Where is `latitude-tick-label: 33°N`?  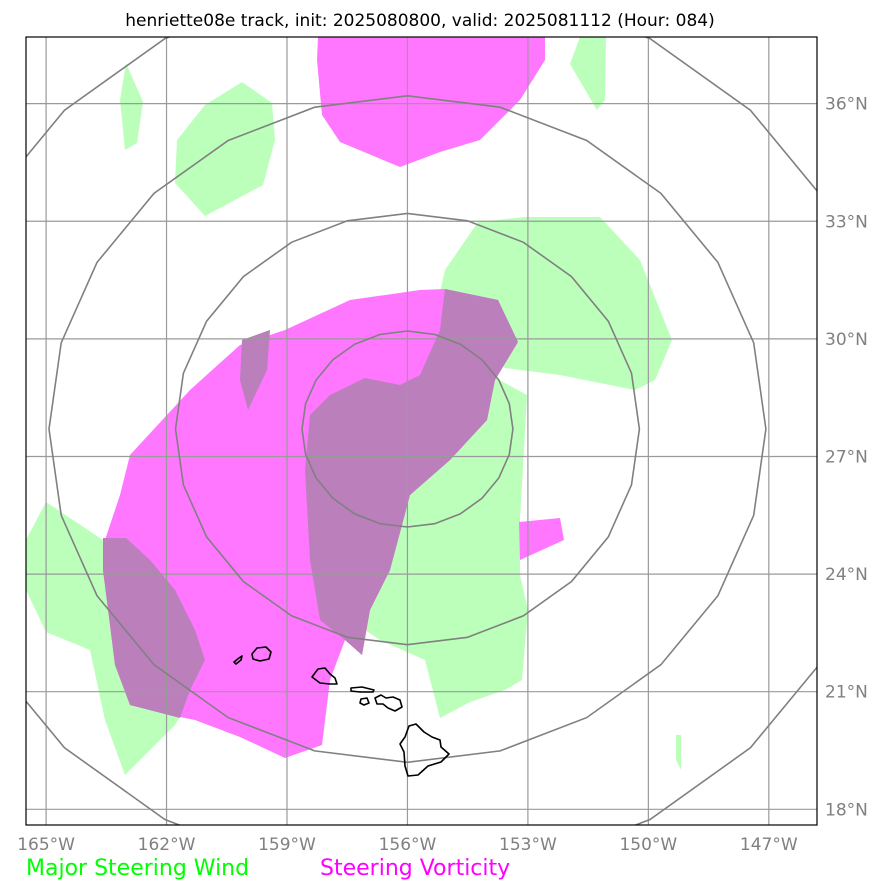 latitude-tick-label: 33°N is located at coordinates (846, 222).